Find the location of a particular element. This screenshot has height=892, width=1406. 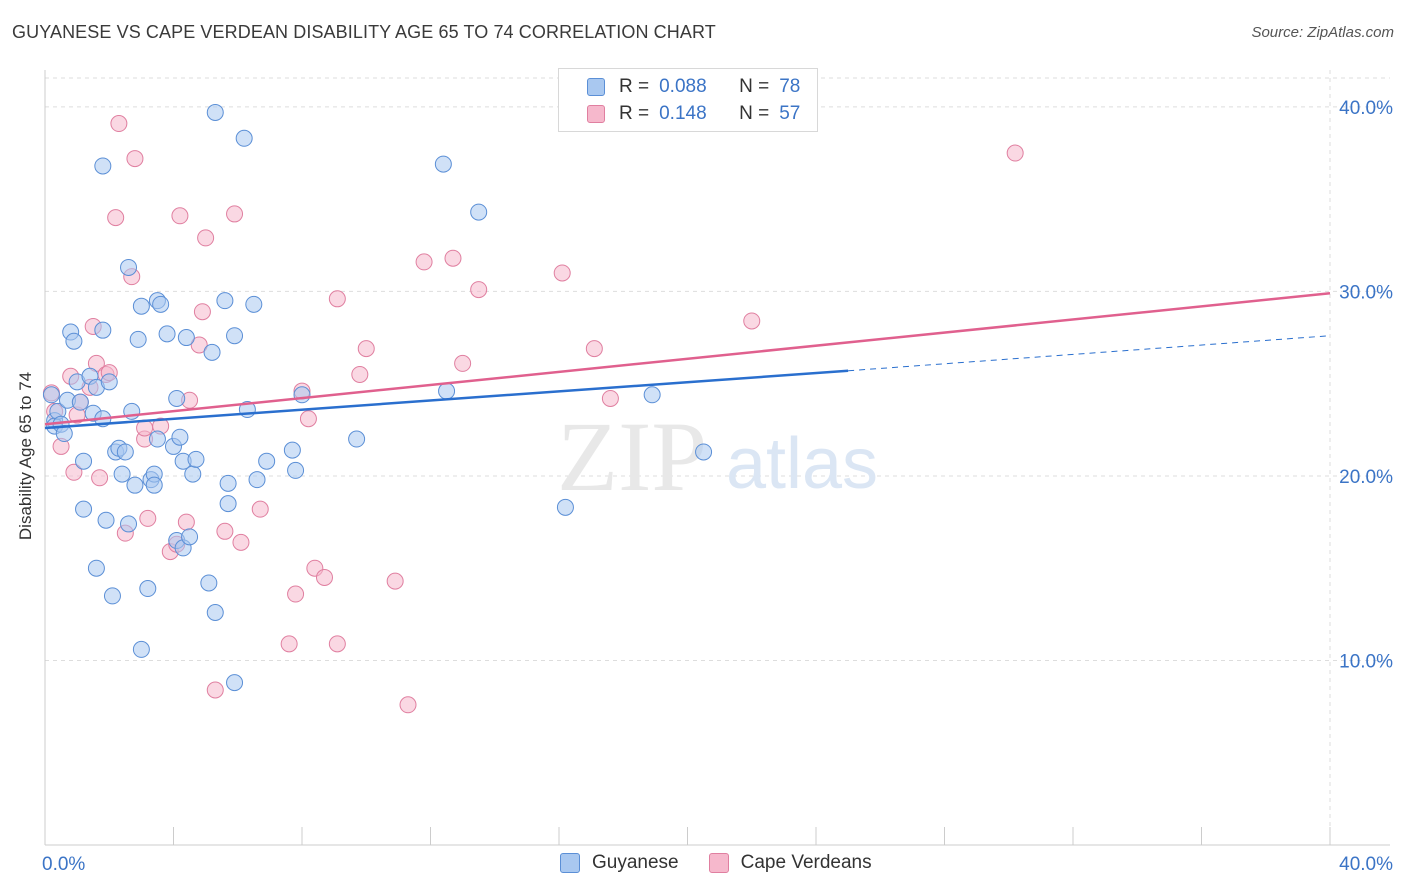

legend-item-guyanese: Guyanese is located at coordinates (619, 863).